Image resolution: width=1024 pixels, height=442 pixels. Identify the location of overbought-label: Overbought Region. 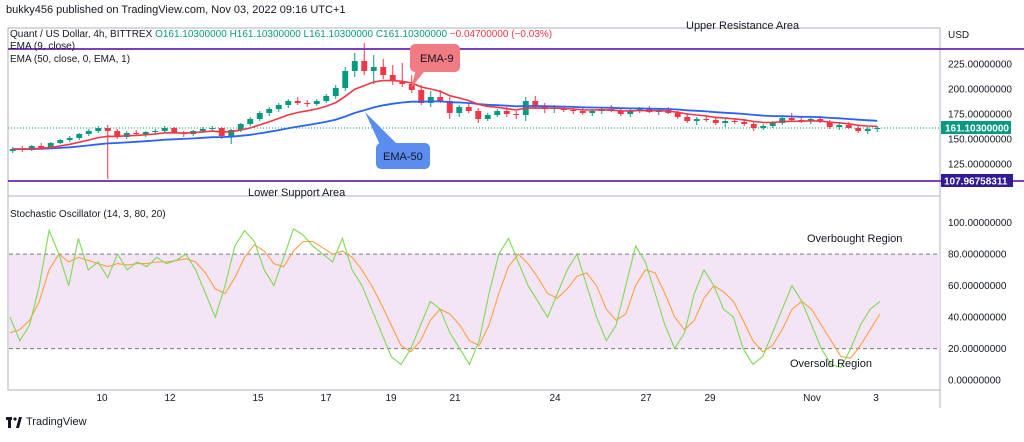
(854, 239).